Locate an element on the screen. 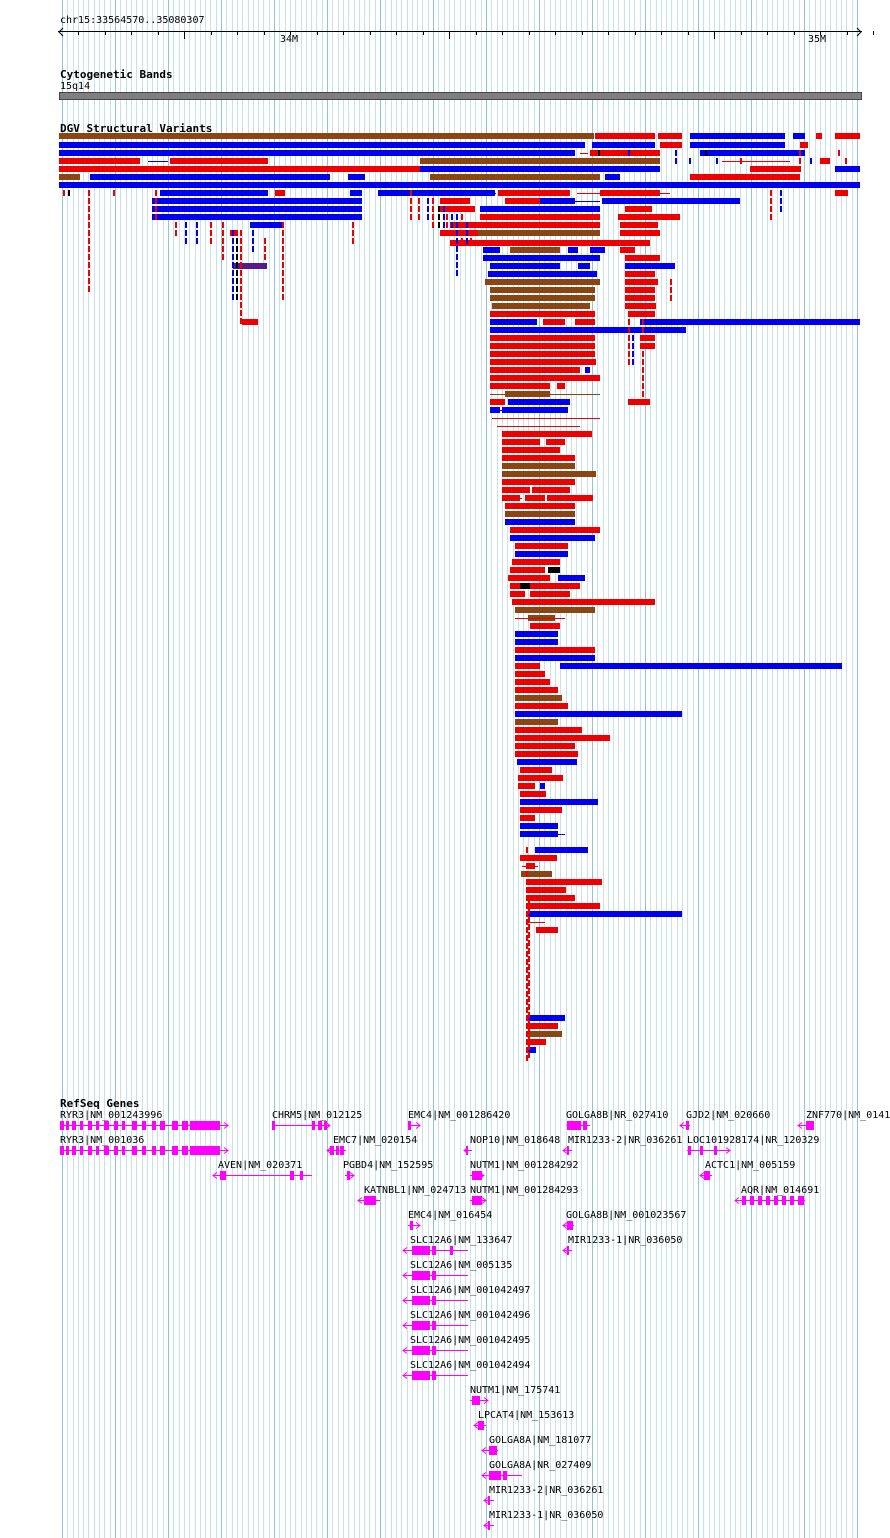 Image resolution: width=890 pixels, height=1538 pixels. gene-label-golga8a-nr-027409: GOLGA8A|NR_027409 is located at coordinates (540, 1465).